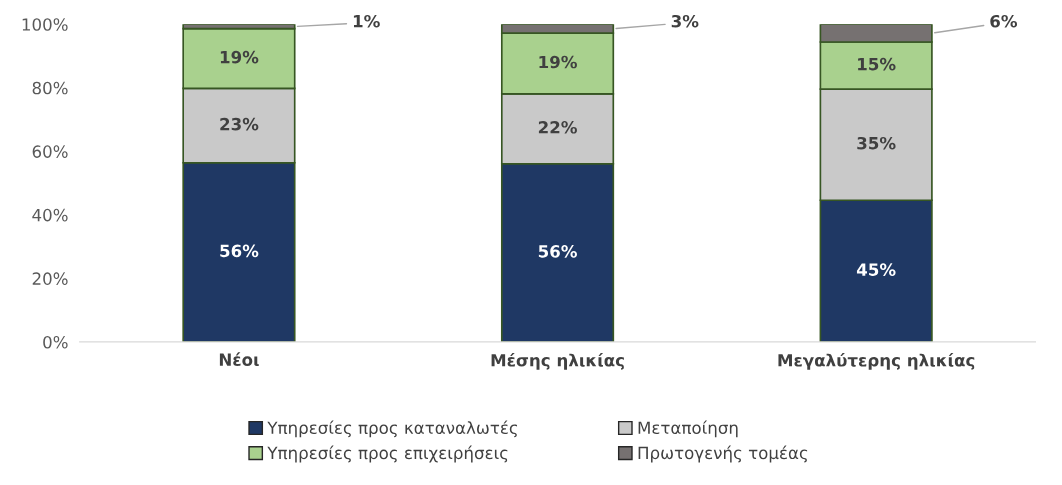  Describe the element at coordinates (392, 429) in the screenshot. I see `legend-label: Υπηρεσίες προς καταναλωτές` at that location.